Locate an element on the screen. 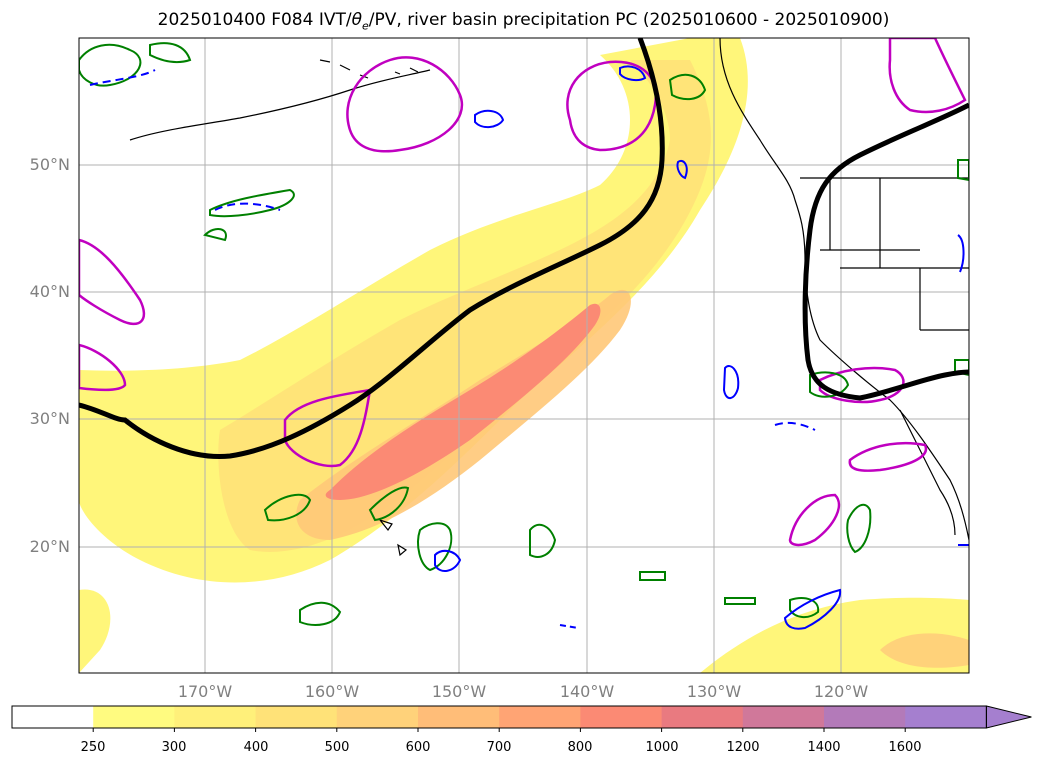 The image size is (1047, 767). lon-label-150w: 150°W is located at coordinates (459, 691).